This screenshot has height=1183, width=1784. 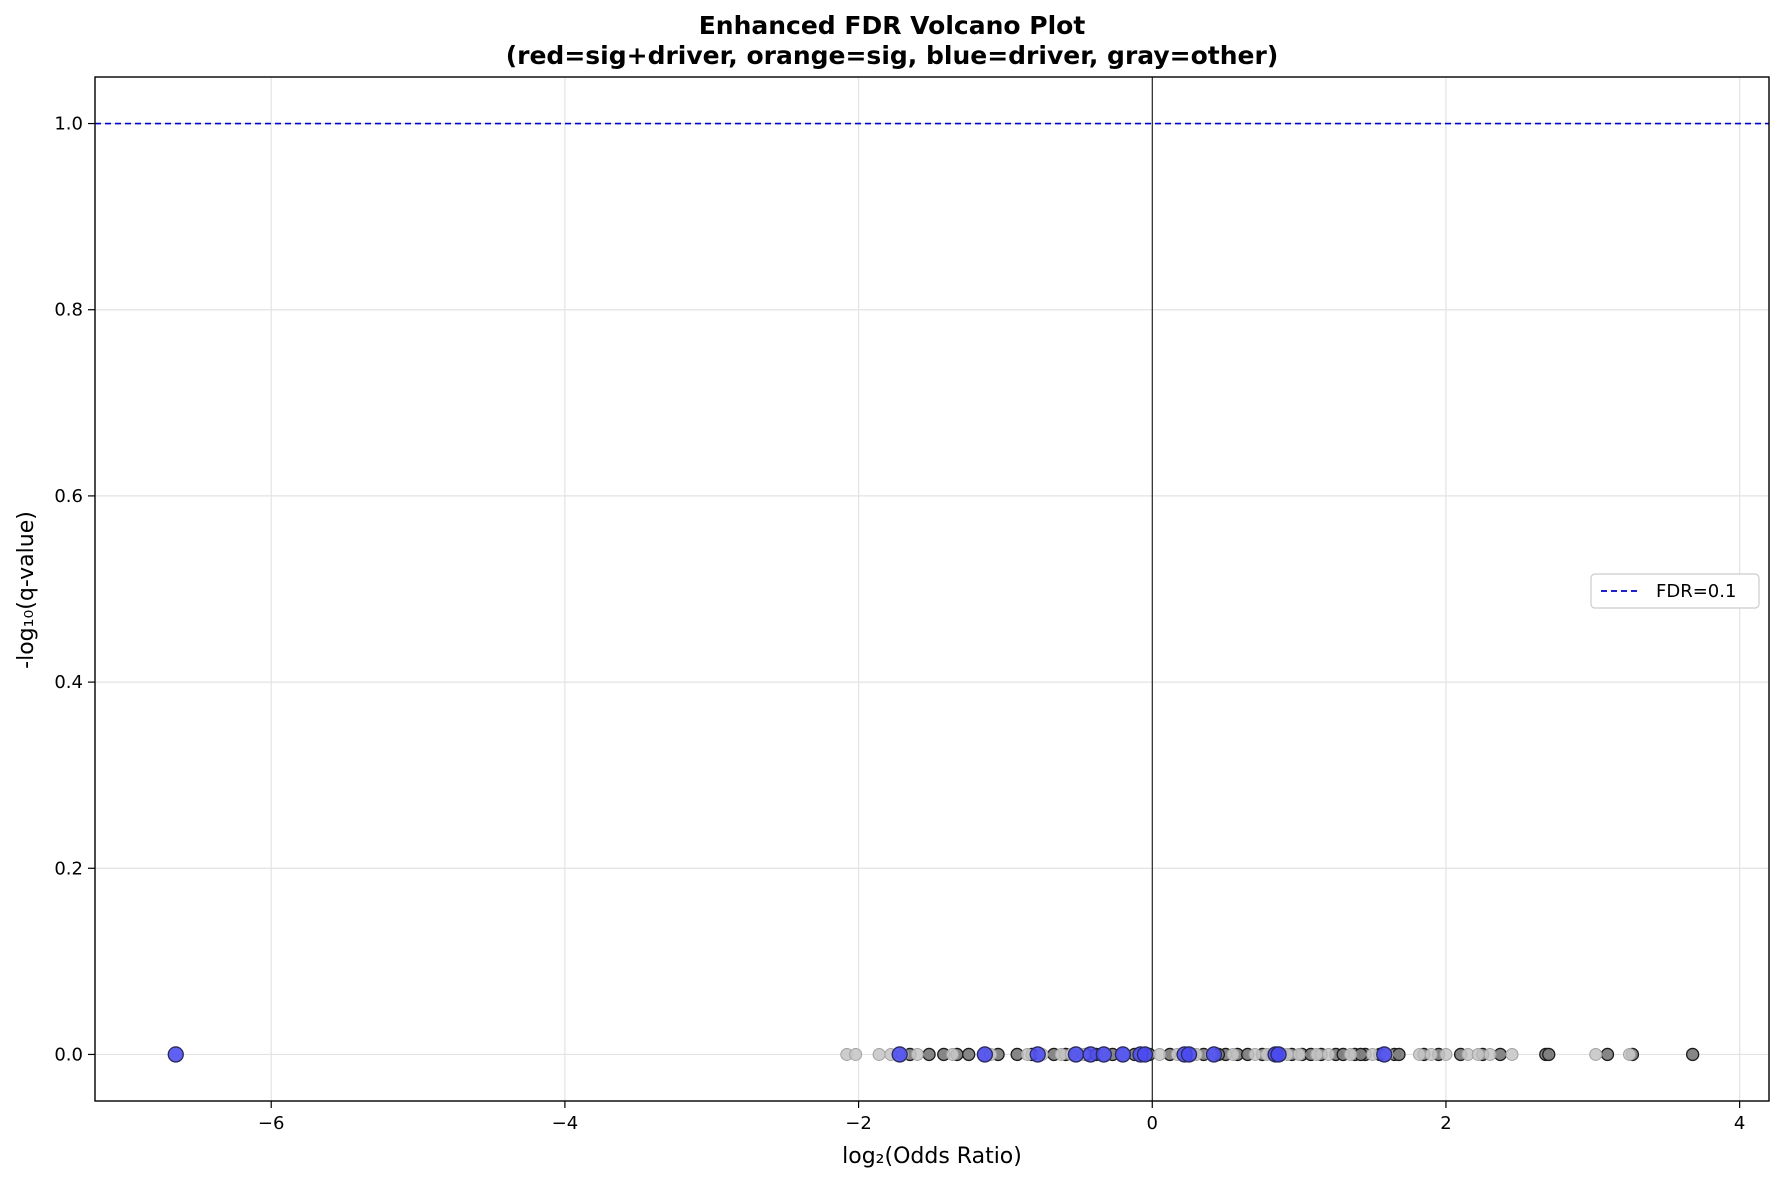 I want to click on x-tick-label: −4, so click(x=565, y=1123).